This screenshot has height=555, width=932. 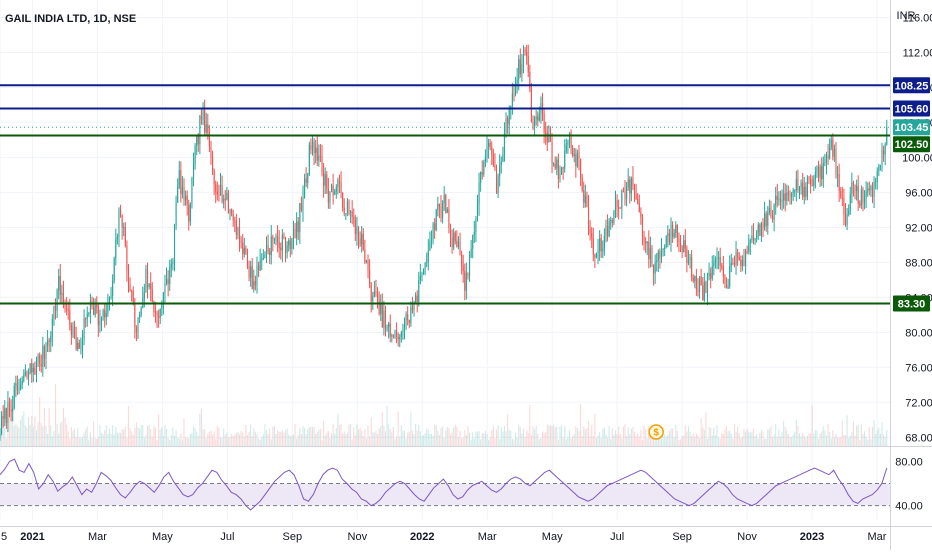 What do you see at coordinates (918, 333) in the screenshot?
I see `price-tick-label: 80.00` at bounding box center [918, 333].